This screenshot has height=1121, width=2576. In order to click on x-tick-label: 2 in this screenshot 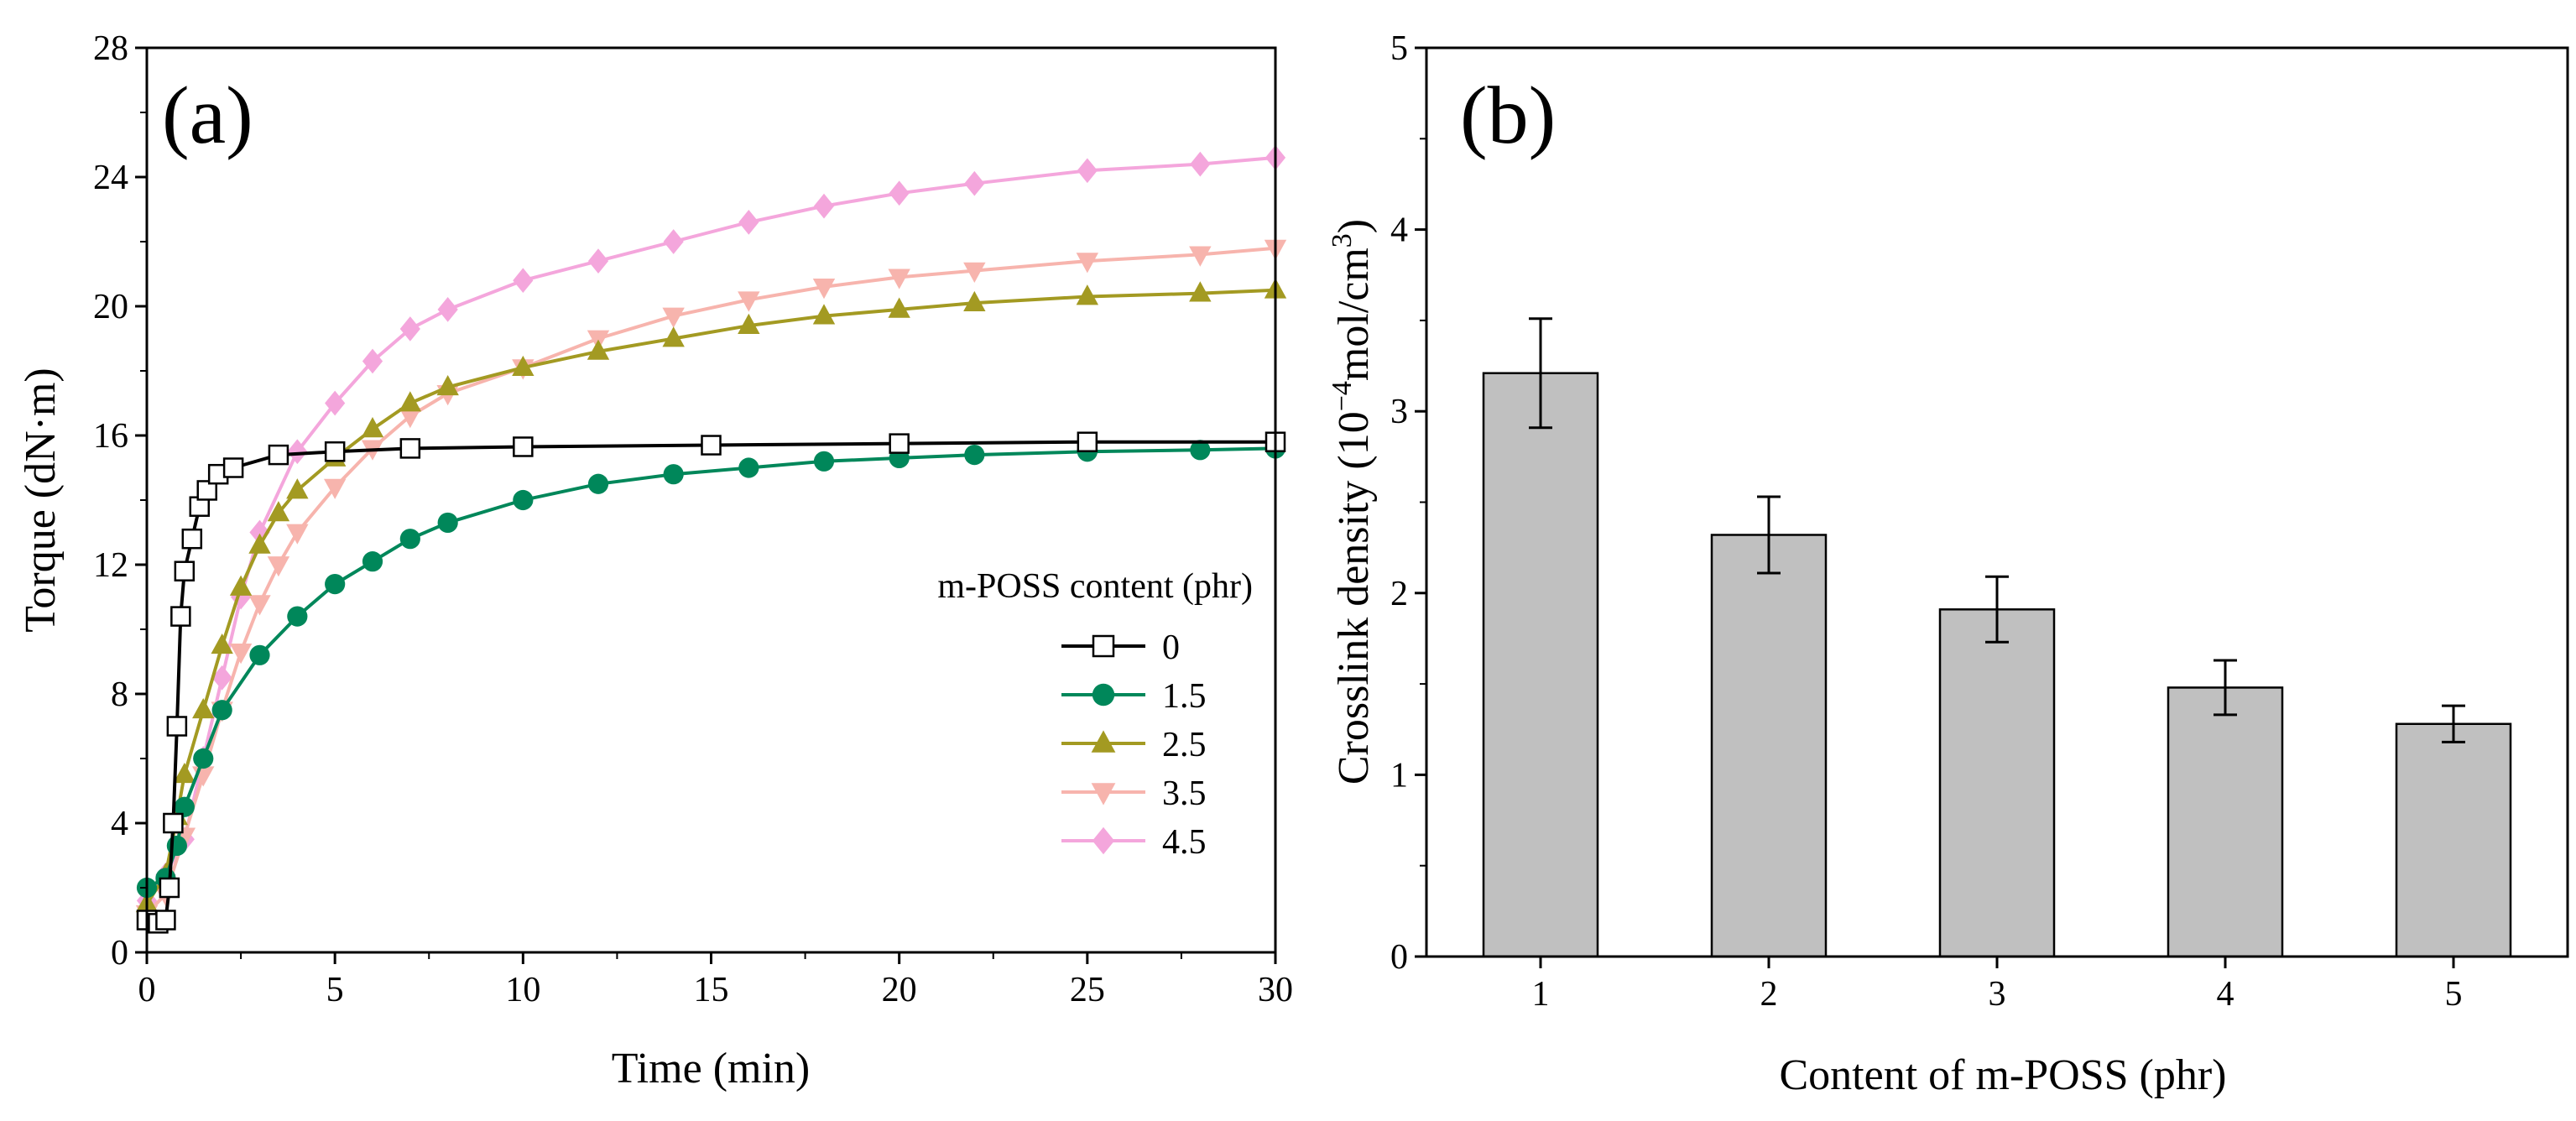, I will do `click(1769, 994)`.